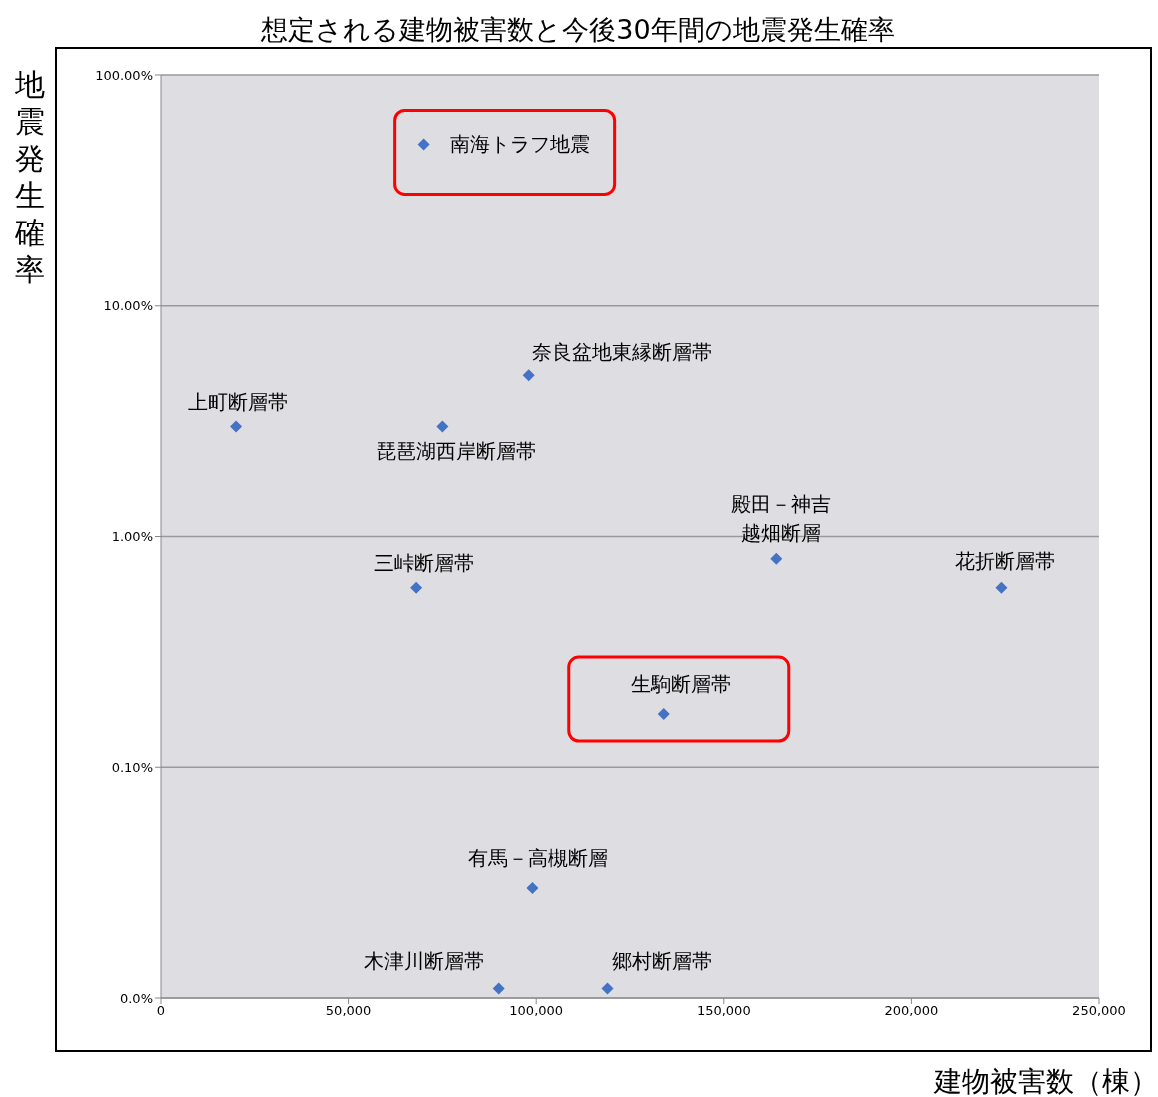  Describe the element at coordinates (1046, 1080) in the screenshot. I see `x-axis-title: 建物被害数（棟）` at that location.